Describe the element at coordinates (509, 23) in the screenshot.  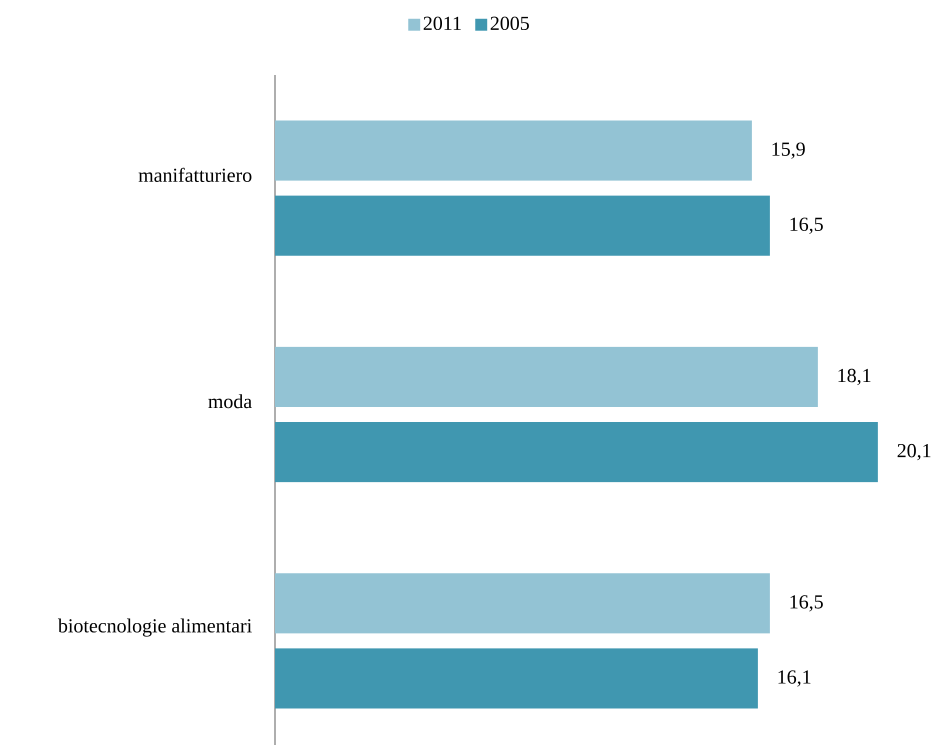
I see `legend-label: 2005` at that location.